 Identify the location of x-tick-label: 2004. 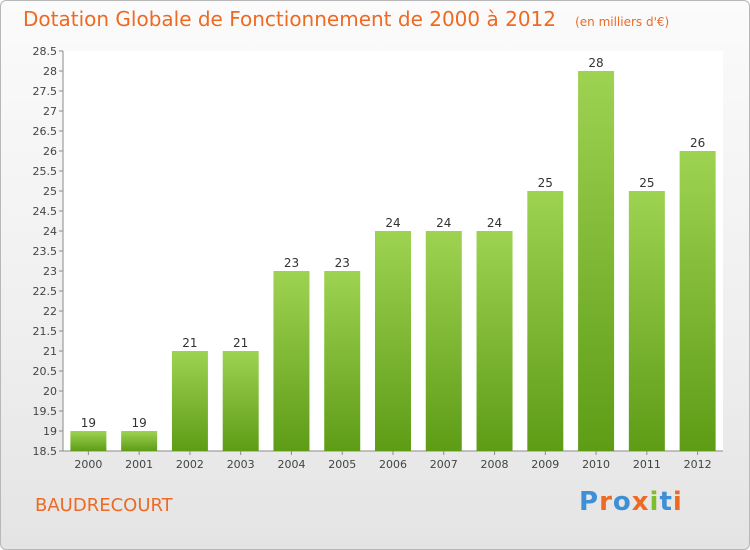
(291, 464).